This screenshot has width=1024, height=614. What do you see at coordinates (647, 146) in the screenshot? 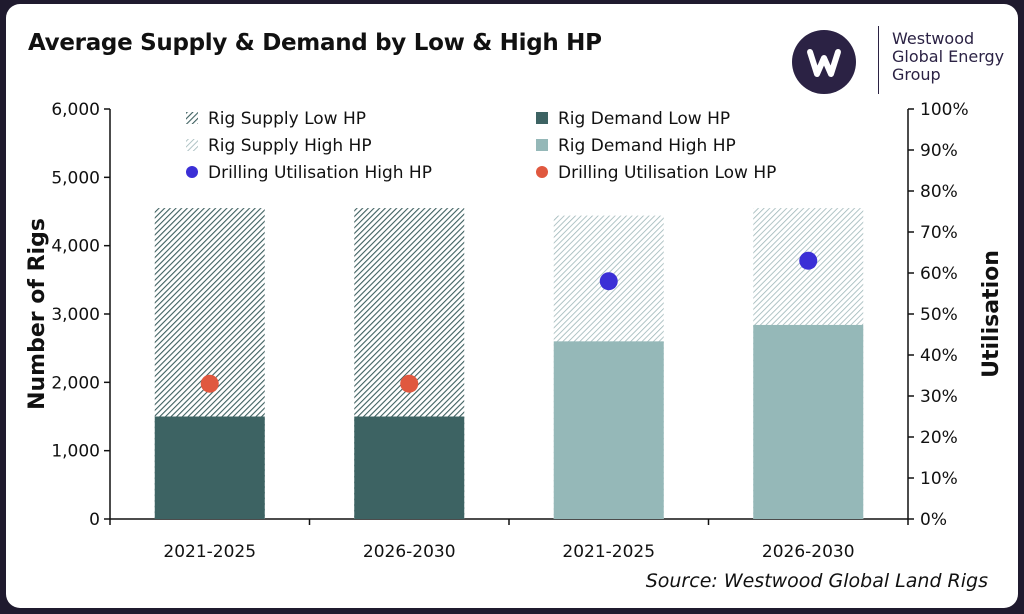
I see `legend-label: Rig Demand High HP` at bounding box center [647, 146].